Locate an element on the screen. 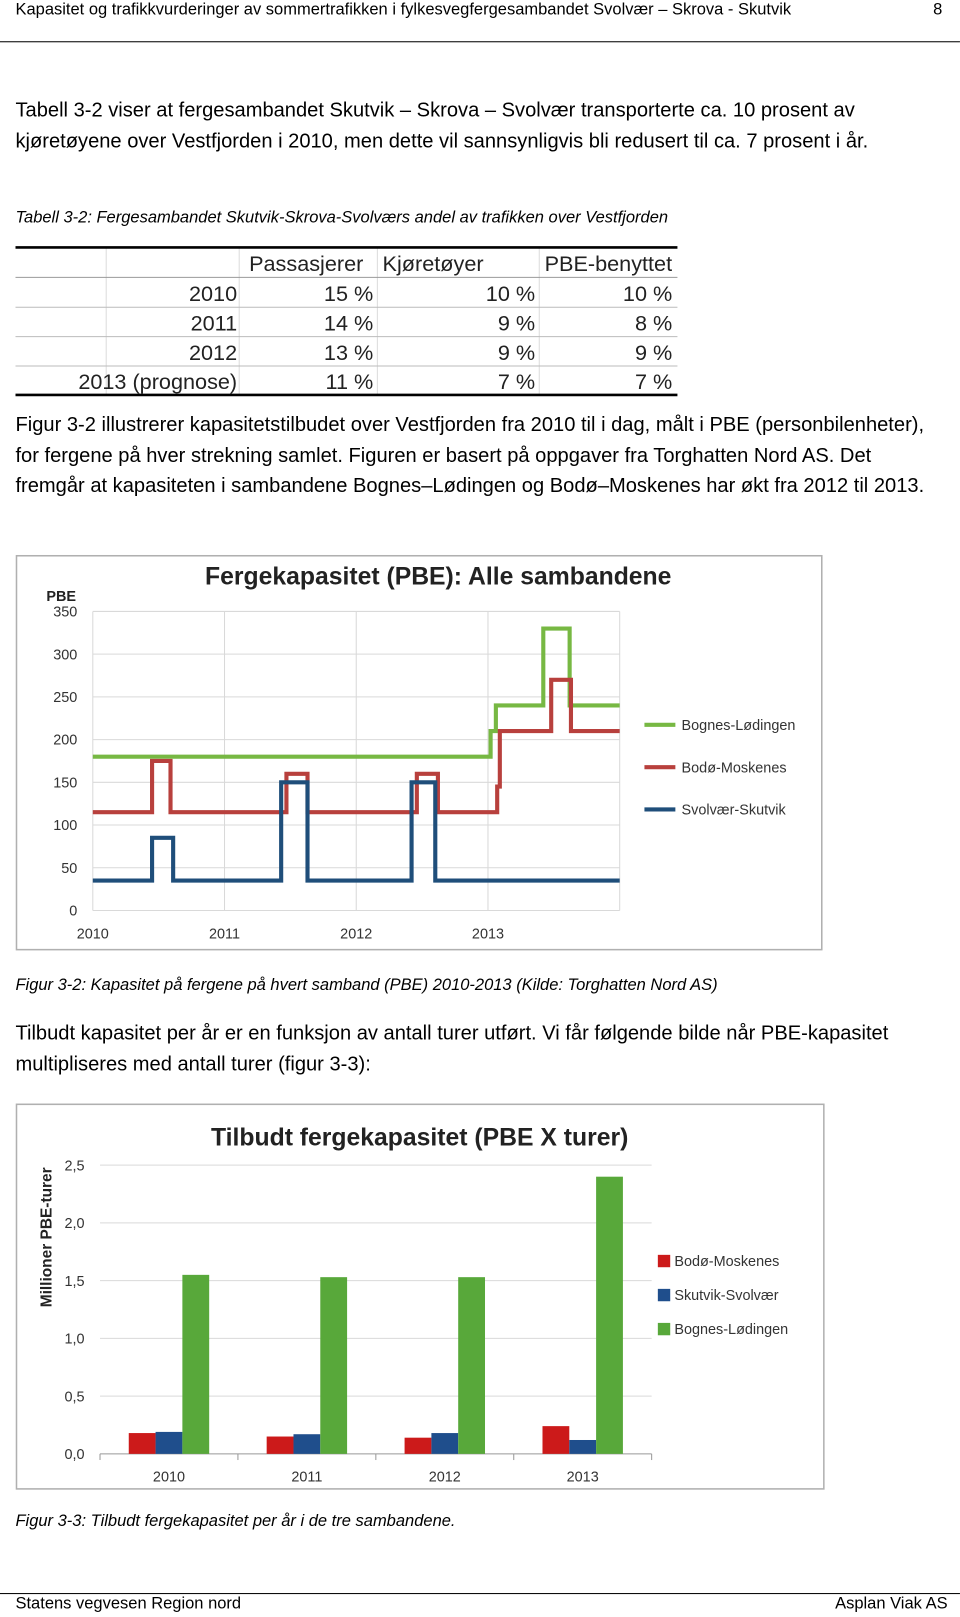 This screenshot has height=1617, width=960. y-tick-label: 1,0 is located at coordinates (74, 1340).